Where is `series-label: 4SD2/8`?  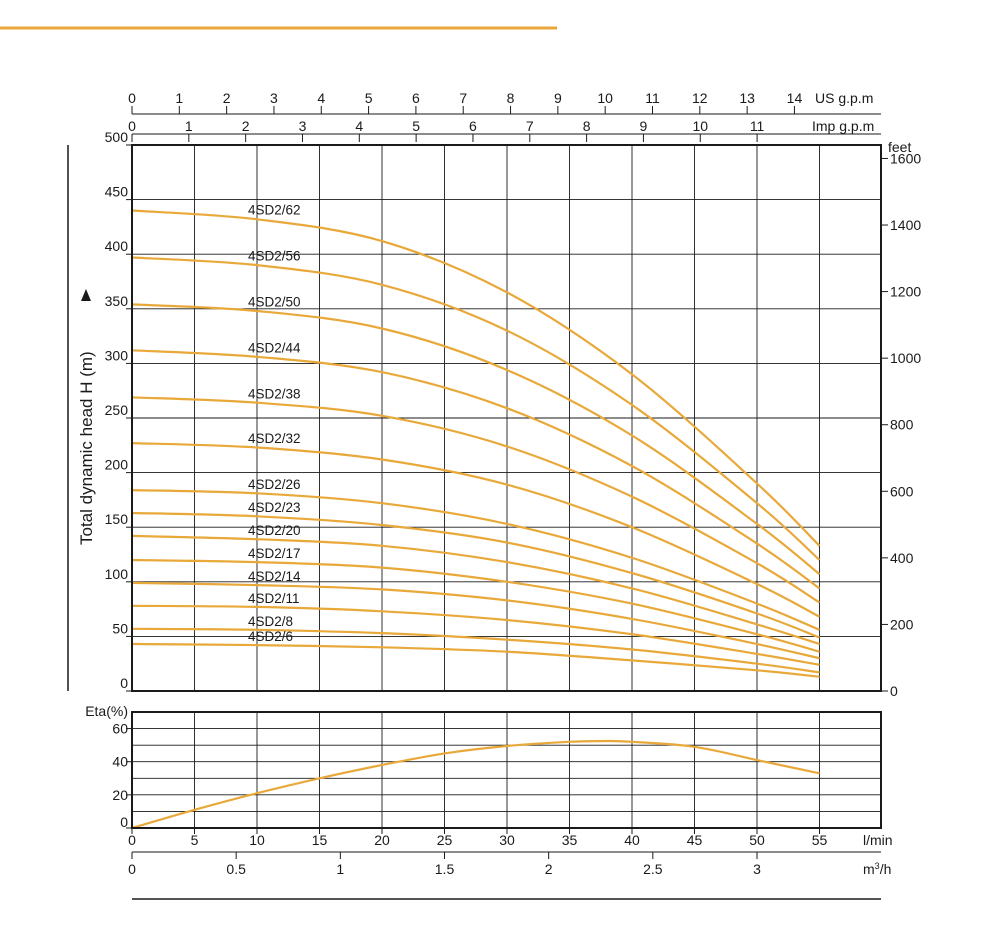
series-label: 4SD2/8 is located at coordinates (270, 621).